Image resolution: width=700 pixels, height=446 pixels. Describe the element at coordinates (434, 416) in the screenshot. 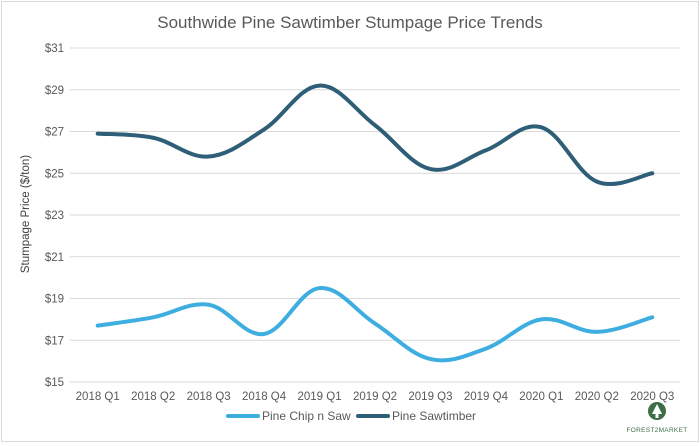

I see `legend-label: Pine Sawtimber` at that location.